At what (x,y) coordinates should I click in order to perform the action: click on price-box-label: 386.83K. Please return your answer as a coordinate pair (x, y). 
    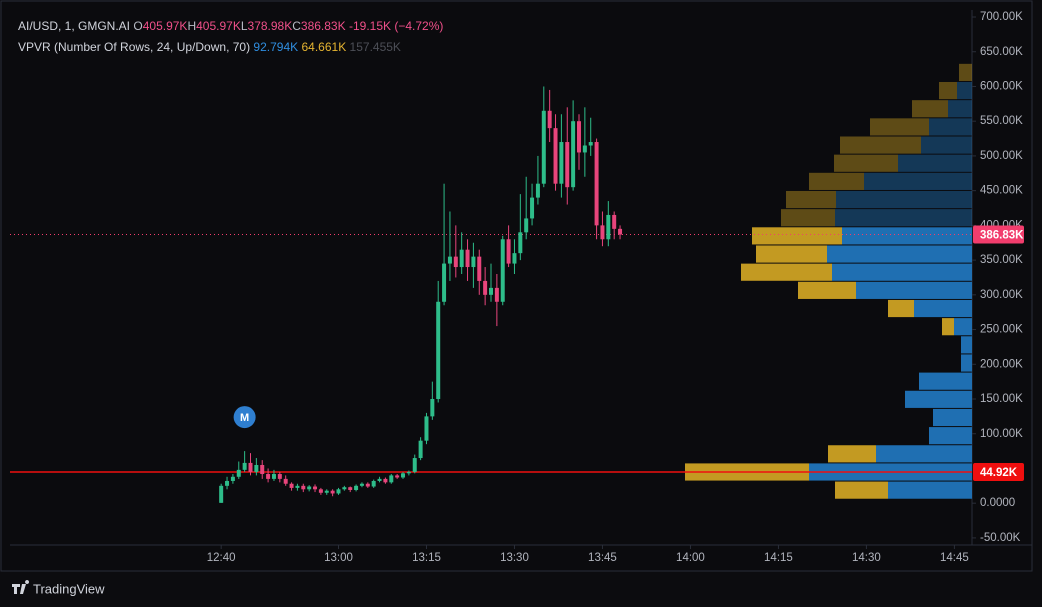
    Looking at the image, I should click on (1002, 236).